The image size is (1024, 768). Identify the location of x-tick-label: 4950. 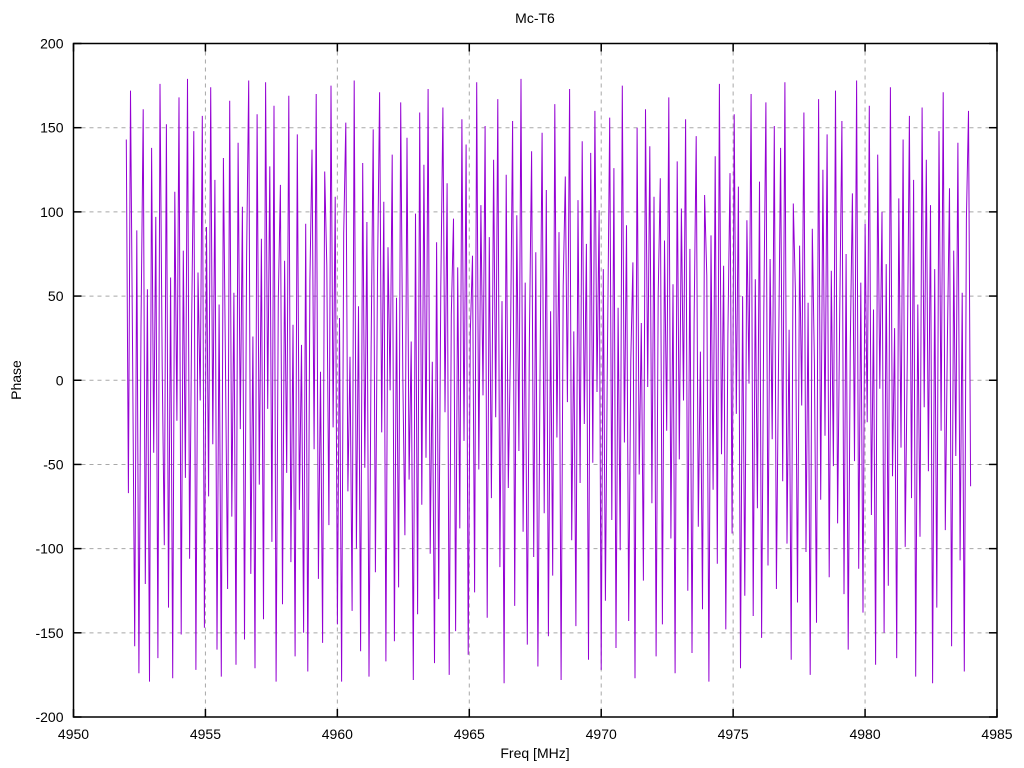
(73, 734).